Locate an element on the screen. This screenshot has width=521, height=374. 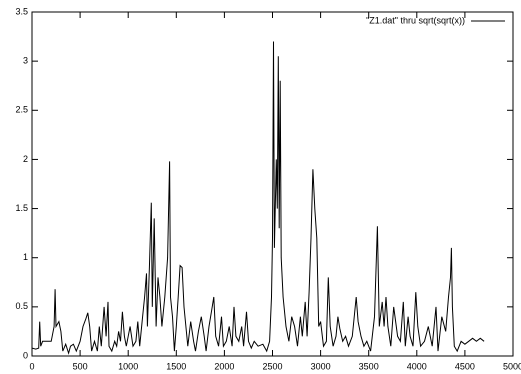
x-tick-label: 4500 is located at coordinates (465, 366).